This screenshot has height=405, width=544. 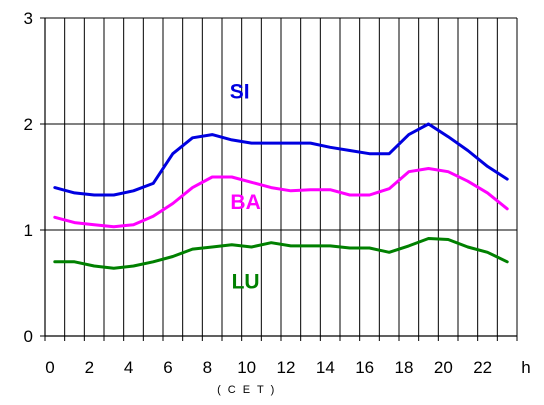 What do you see at coordinates (167, 367) in the screenshot?
I see `x-tick-label: 6` at bounding box center [167, 367].